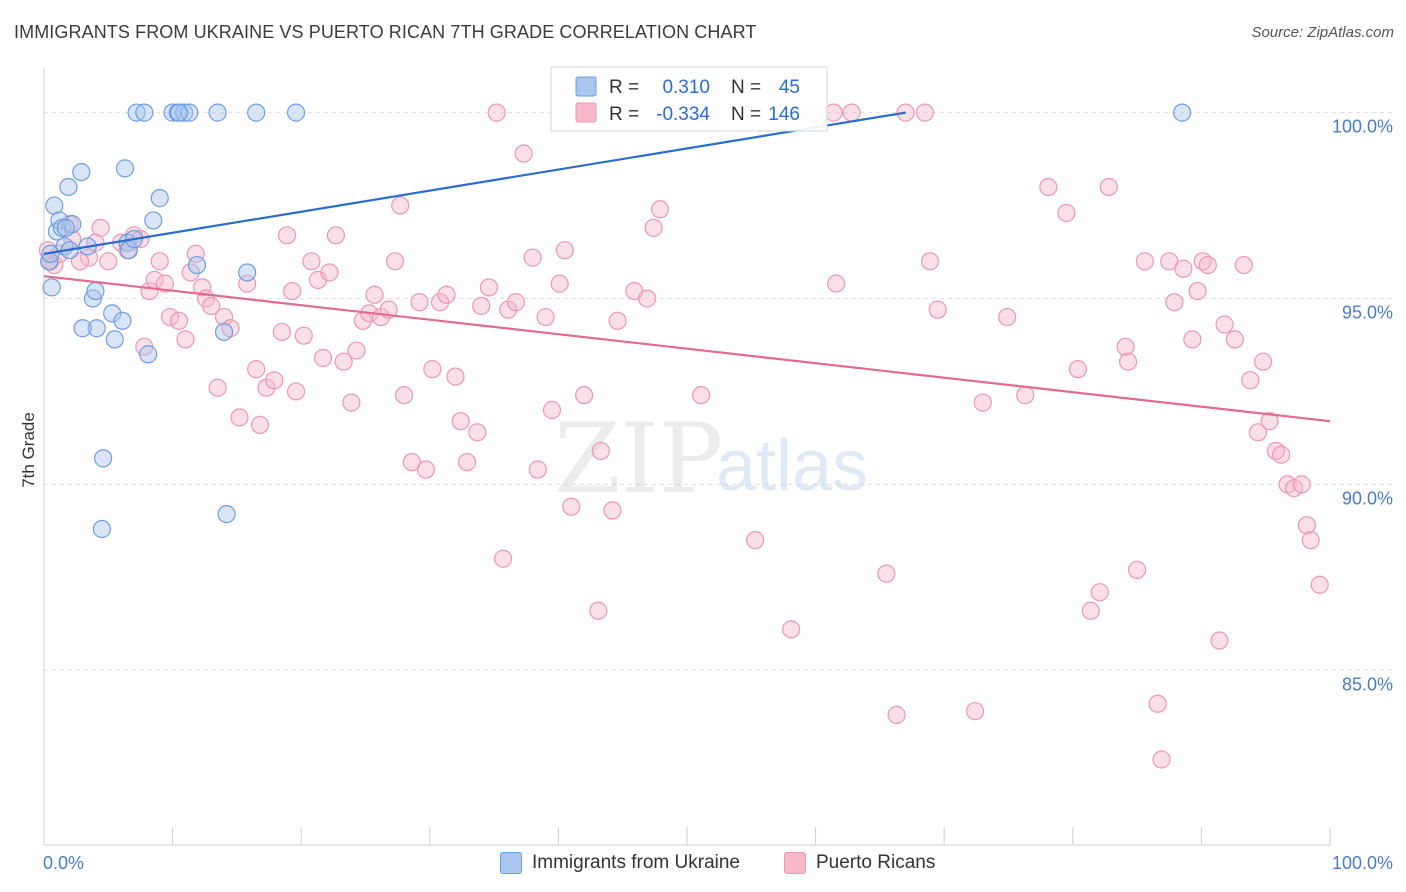 This screenshot has height=892, width=1406. I want to click on y-tick-label: 90.0%, so click(1367, 498).